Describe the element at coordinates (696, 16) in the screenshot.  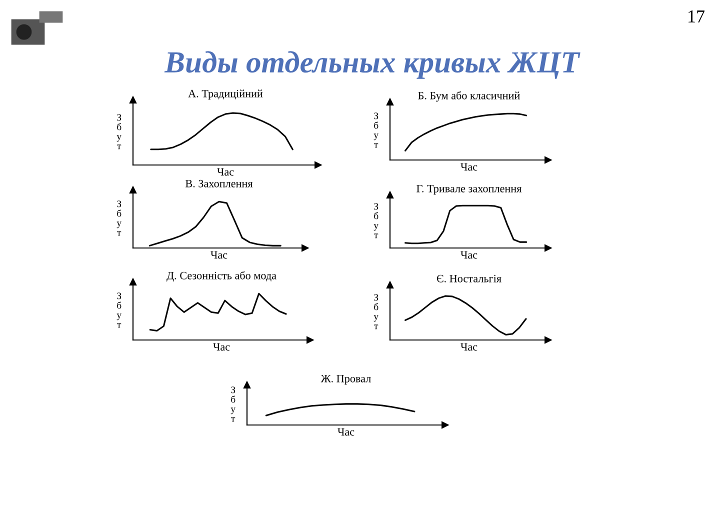
I see `text: 17` at that location.